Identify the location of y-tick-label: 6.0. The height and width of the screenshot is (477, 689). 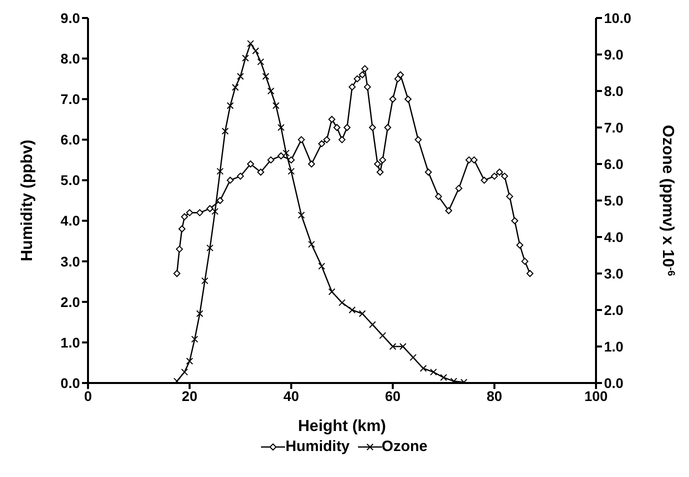
(70, 140).